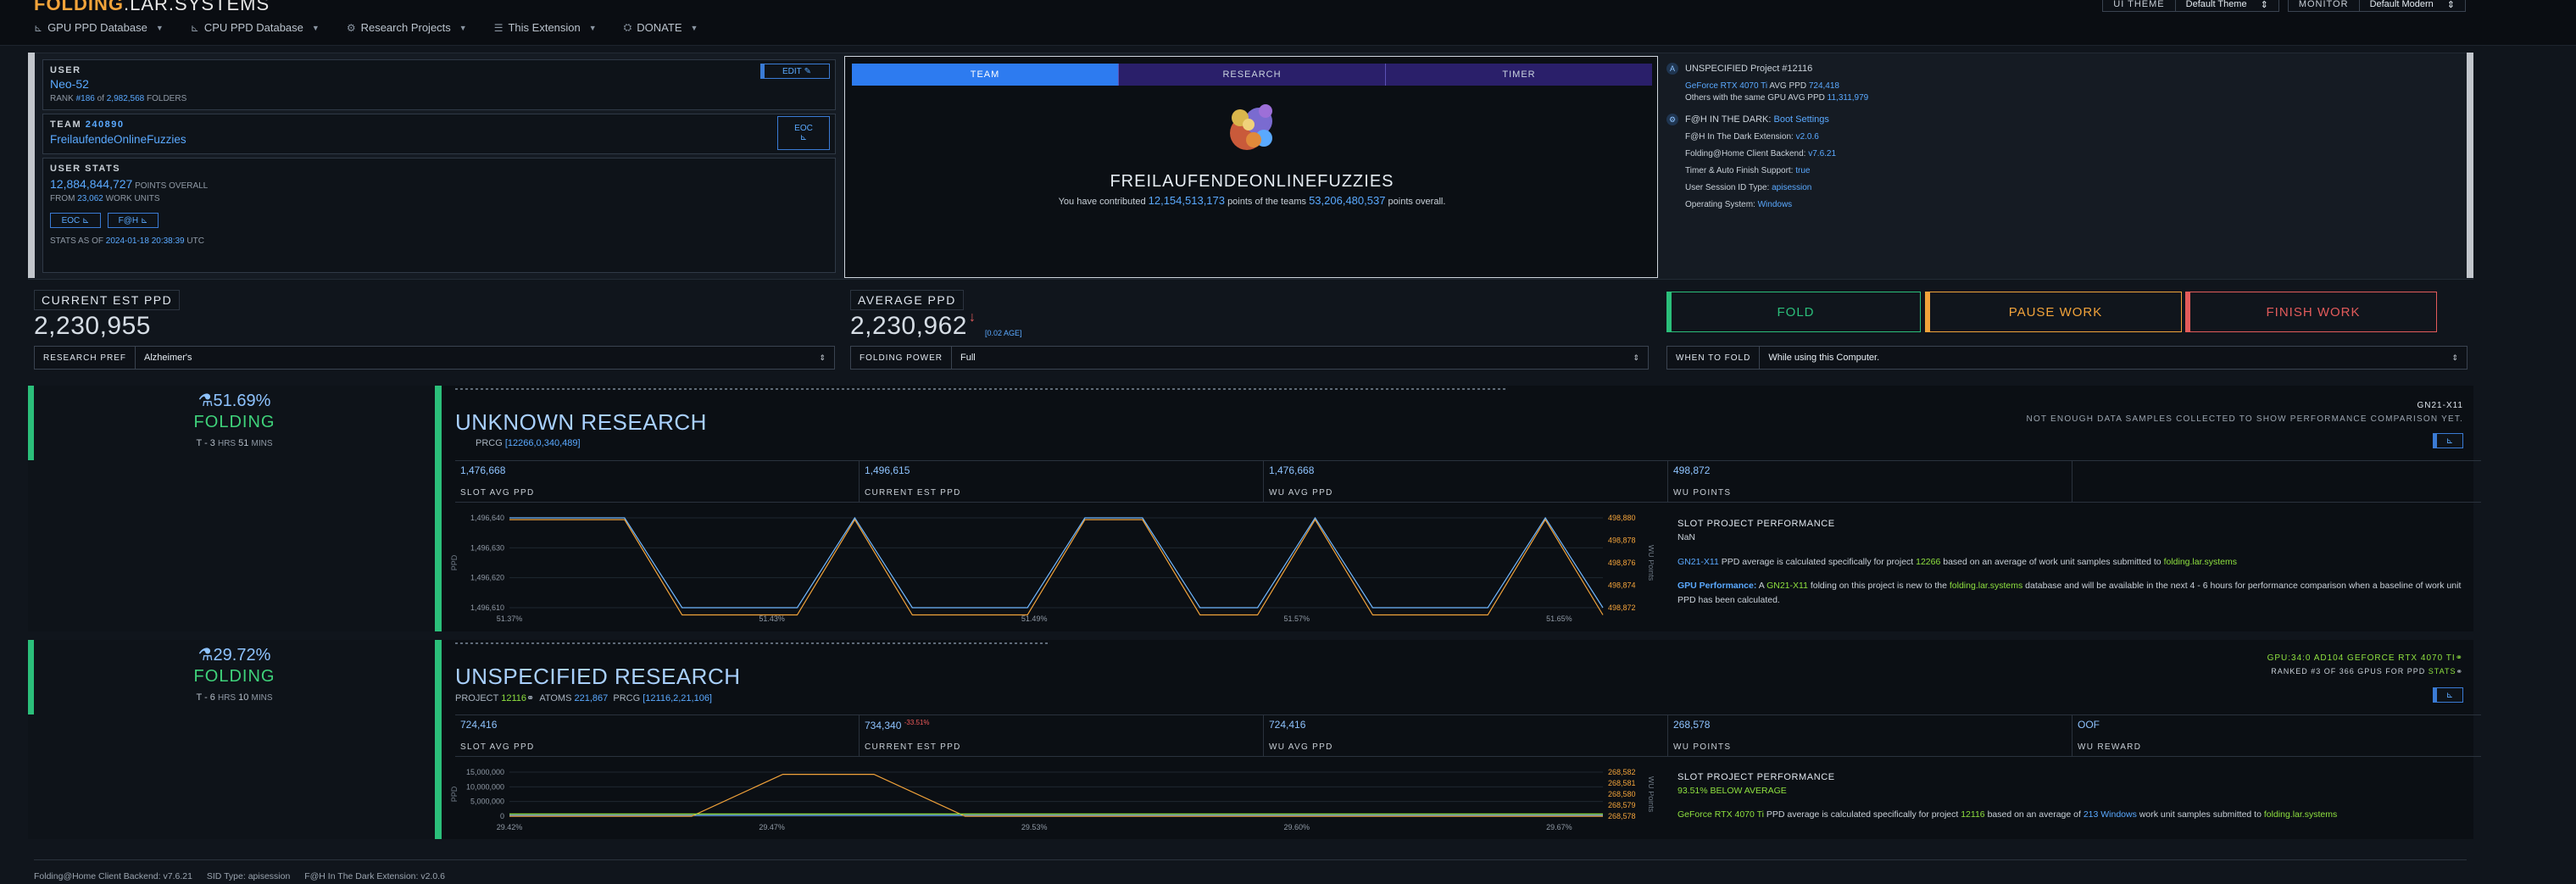 The height and width of the screenshot is (884, 2576). I want to click on x-tick-label: 29.60%, so click(1297, 827).